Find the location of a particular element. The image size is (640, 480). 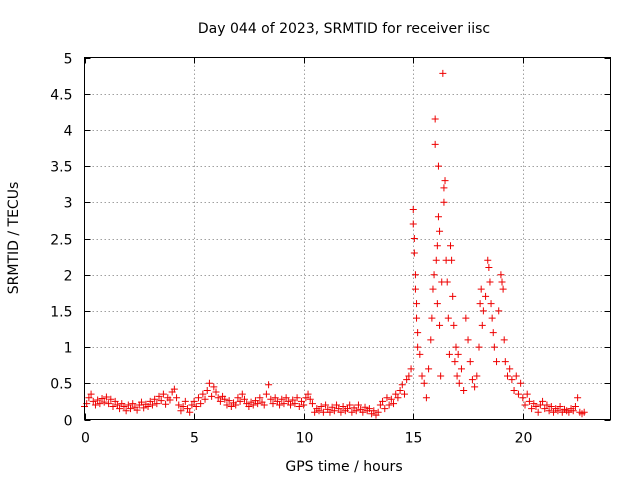

x-tick-label: 0 is located at coordinates (85, 439).